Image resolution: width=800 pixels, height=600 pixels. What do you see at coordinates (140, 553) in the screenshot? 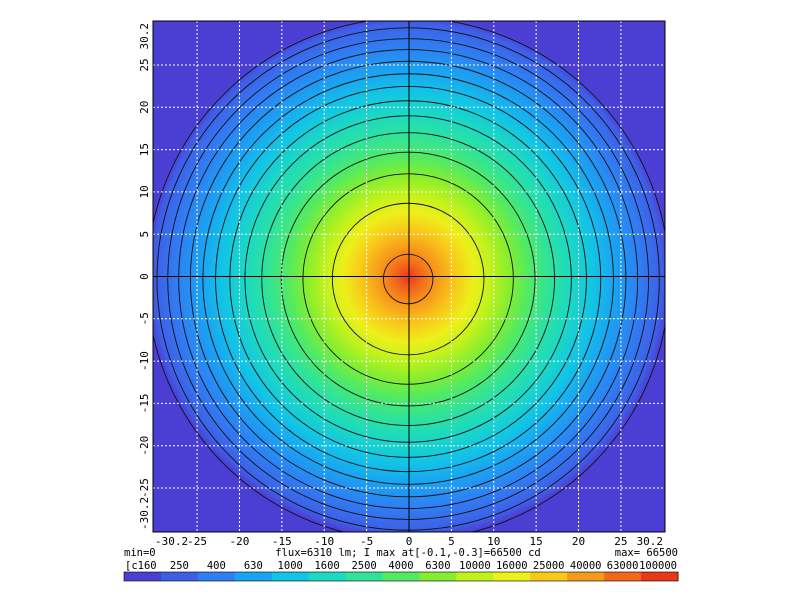
I see `min-label: min=0` at bounding box center [140, 553].